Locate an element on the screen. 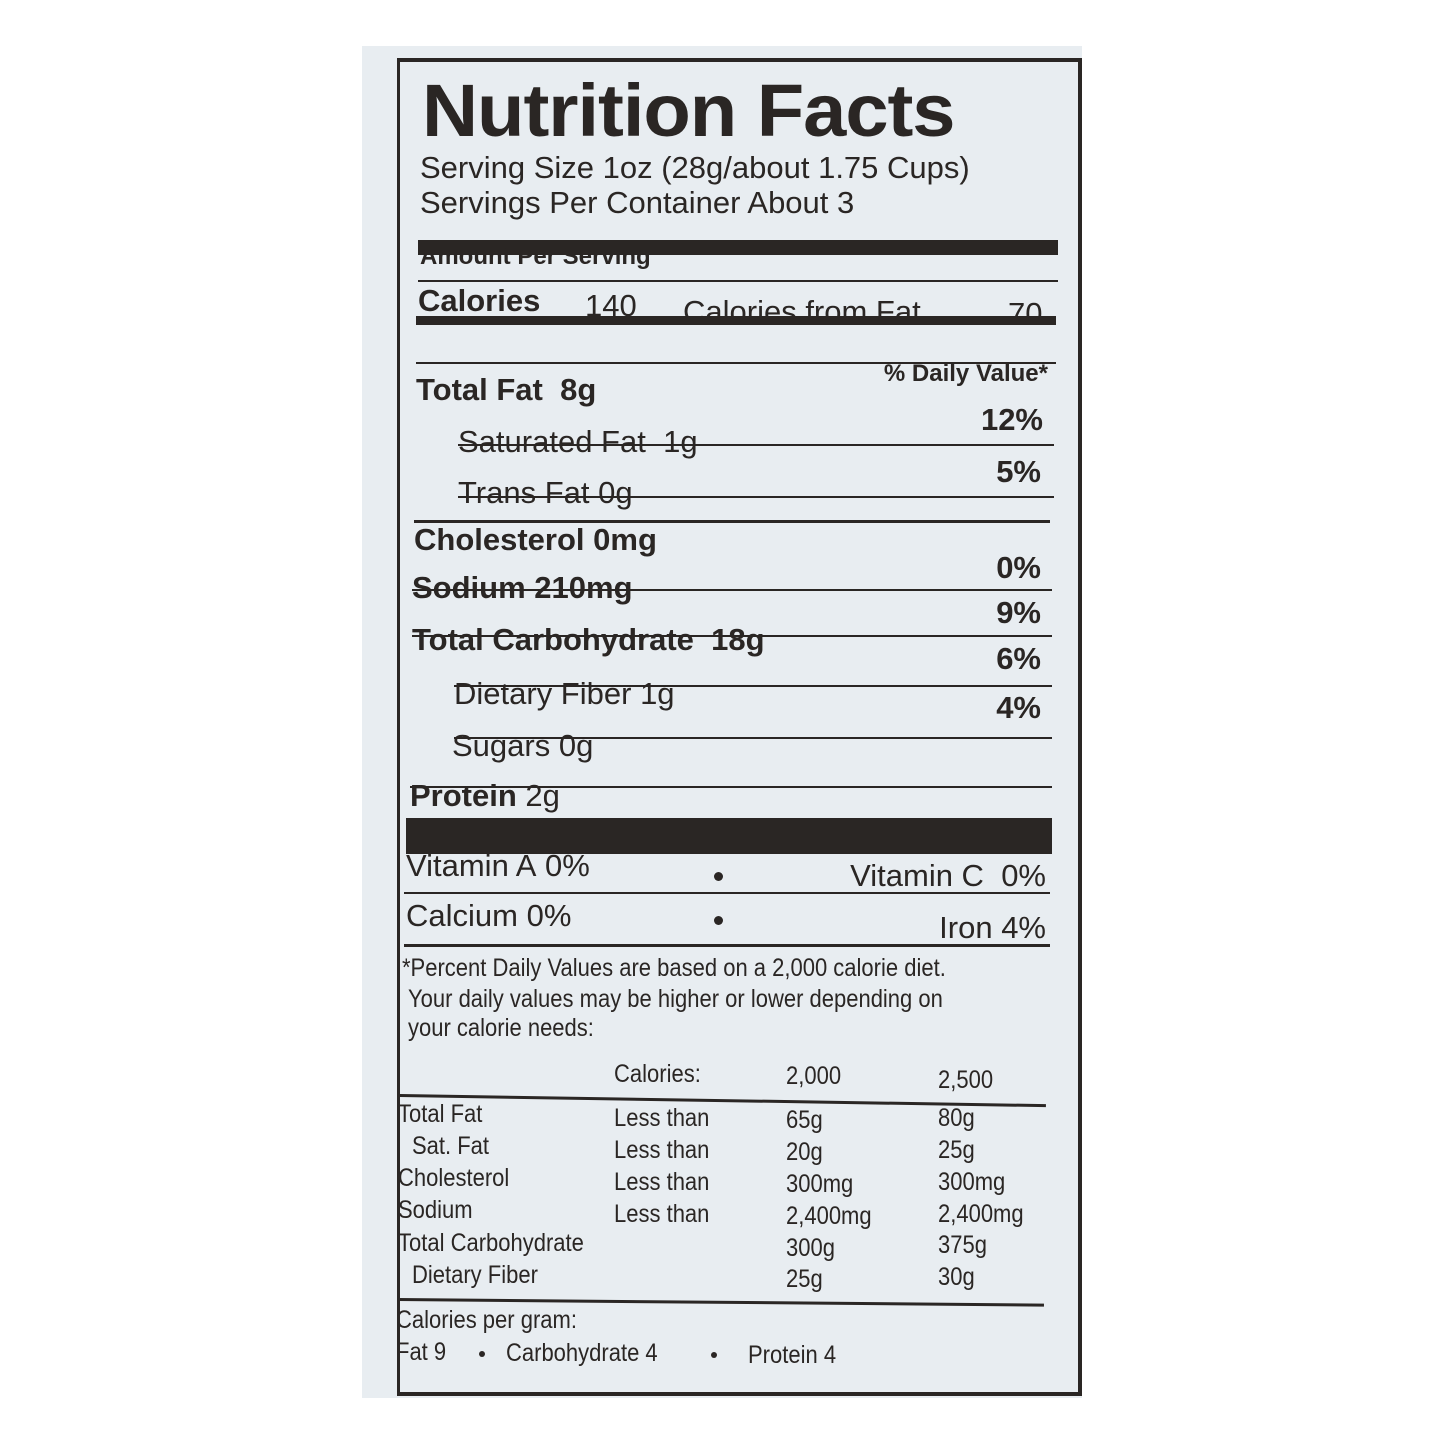 The height and width of the screenshot is (1445, 1445). nutrient-sugars-label: Sugars 0g is located at coordinates (523, 745).